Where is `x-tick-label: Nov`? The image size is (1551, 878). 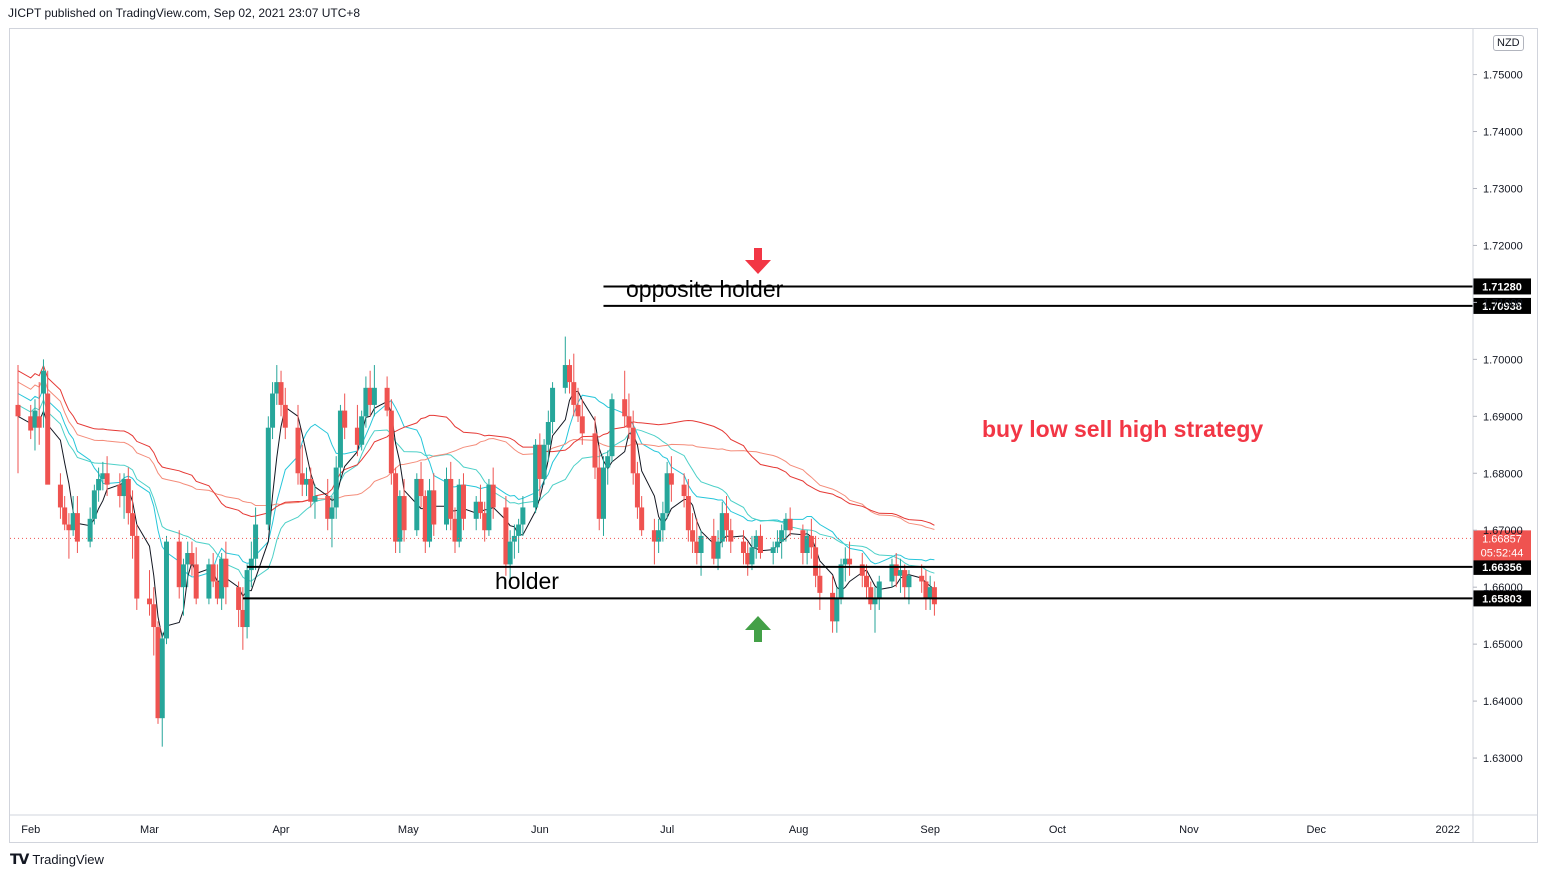 x-tick-label: Nov is located at coordinates (1189, 830).